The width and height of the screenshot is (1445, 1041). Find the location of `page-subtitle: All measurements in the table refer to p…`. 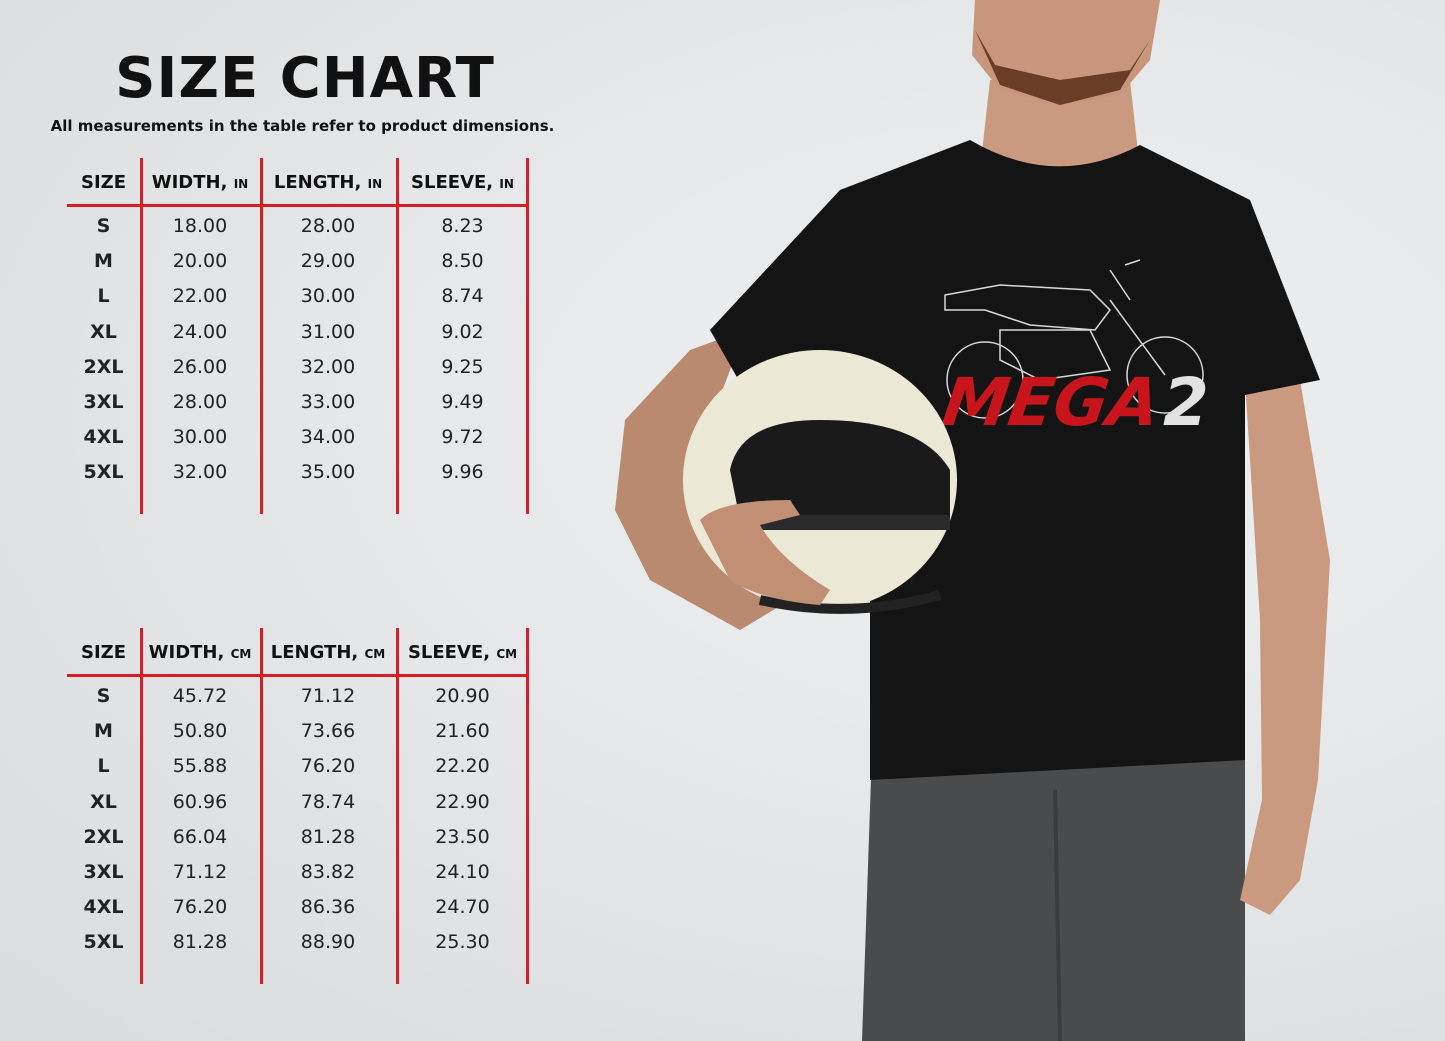

page-subtitle: All measurements in the table refer to p… is located at coordinates (302, 126).